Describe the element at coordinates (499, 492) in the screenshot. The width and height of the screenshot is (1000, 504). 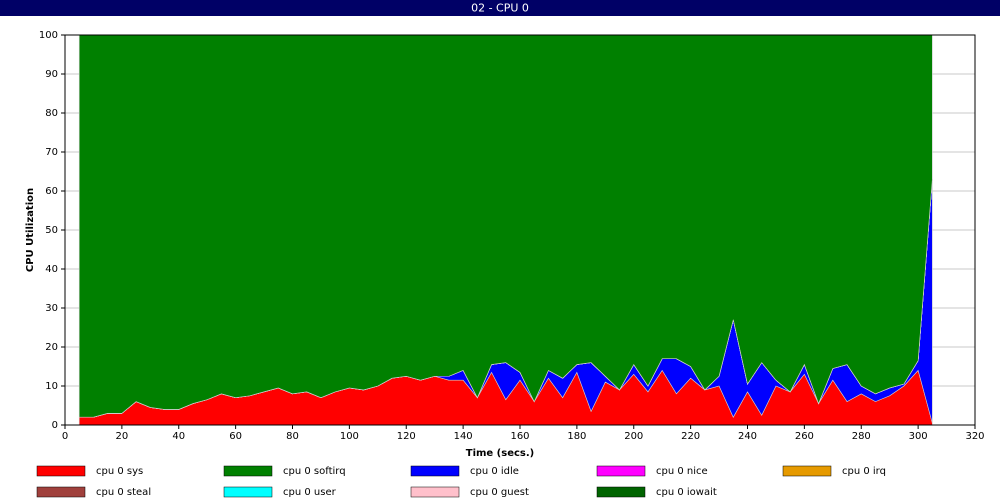
I see `legend-label: cpu 0 guest` at that location.